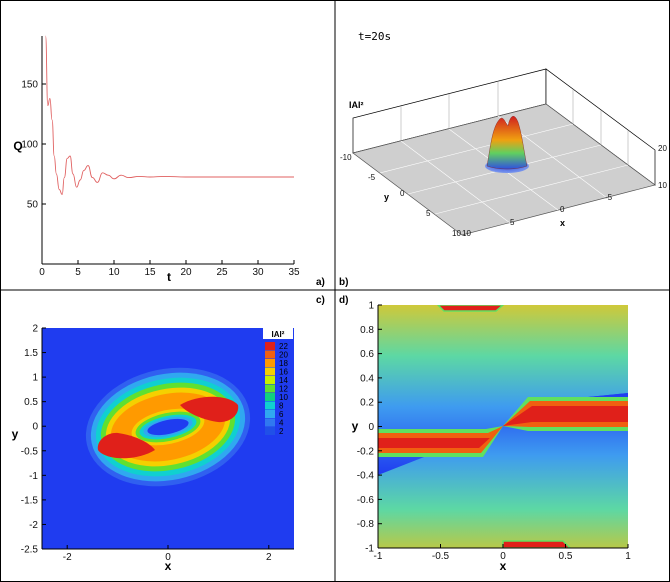 This screenshot has height=582, width=670. Describe the element at coordinates (428, 213) in the screenshot. I see `panel-b-ytick-5: 5` at that location.